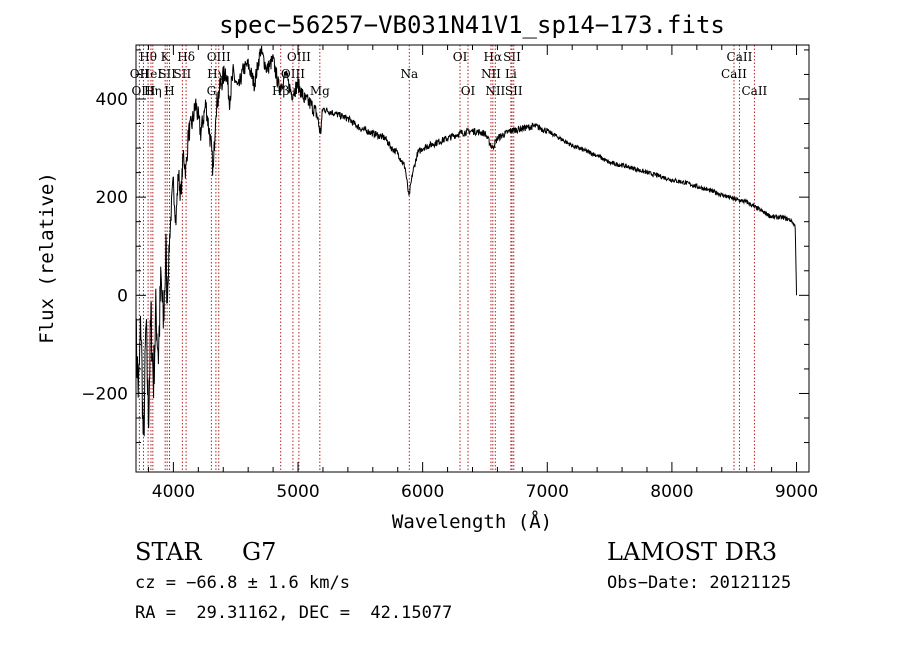 The height and width of the screenshot is (649, 900). I want to click on x-tick-label-3: 7000, so click(547, 492).